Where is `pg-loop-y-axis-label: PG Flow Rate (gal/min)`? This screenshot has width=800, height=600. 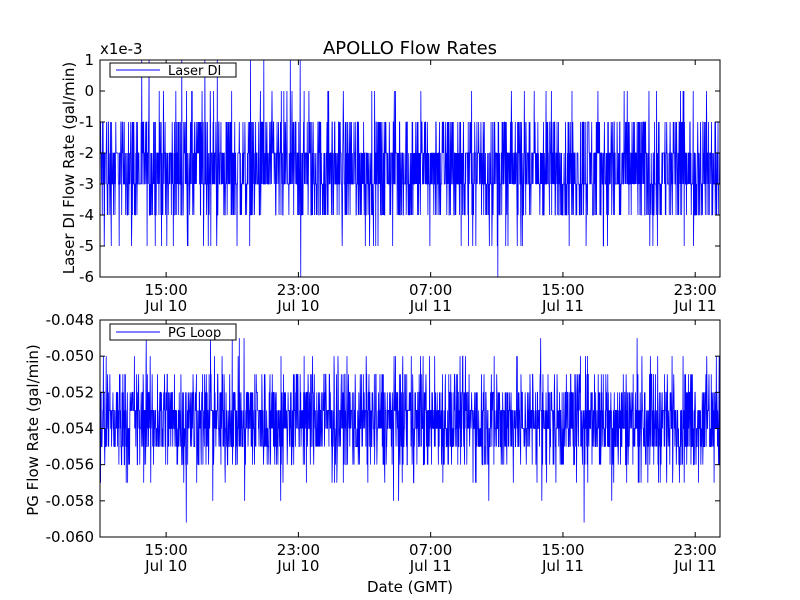
pg-loop-y-axis-label: PG Flow Rate (gal/min) is located at coordinates (33, 430).